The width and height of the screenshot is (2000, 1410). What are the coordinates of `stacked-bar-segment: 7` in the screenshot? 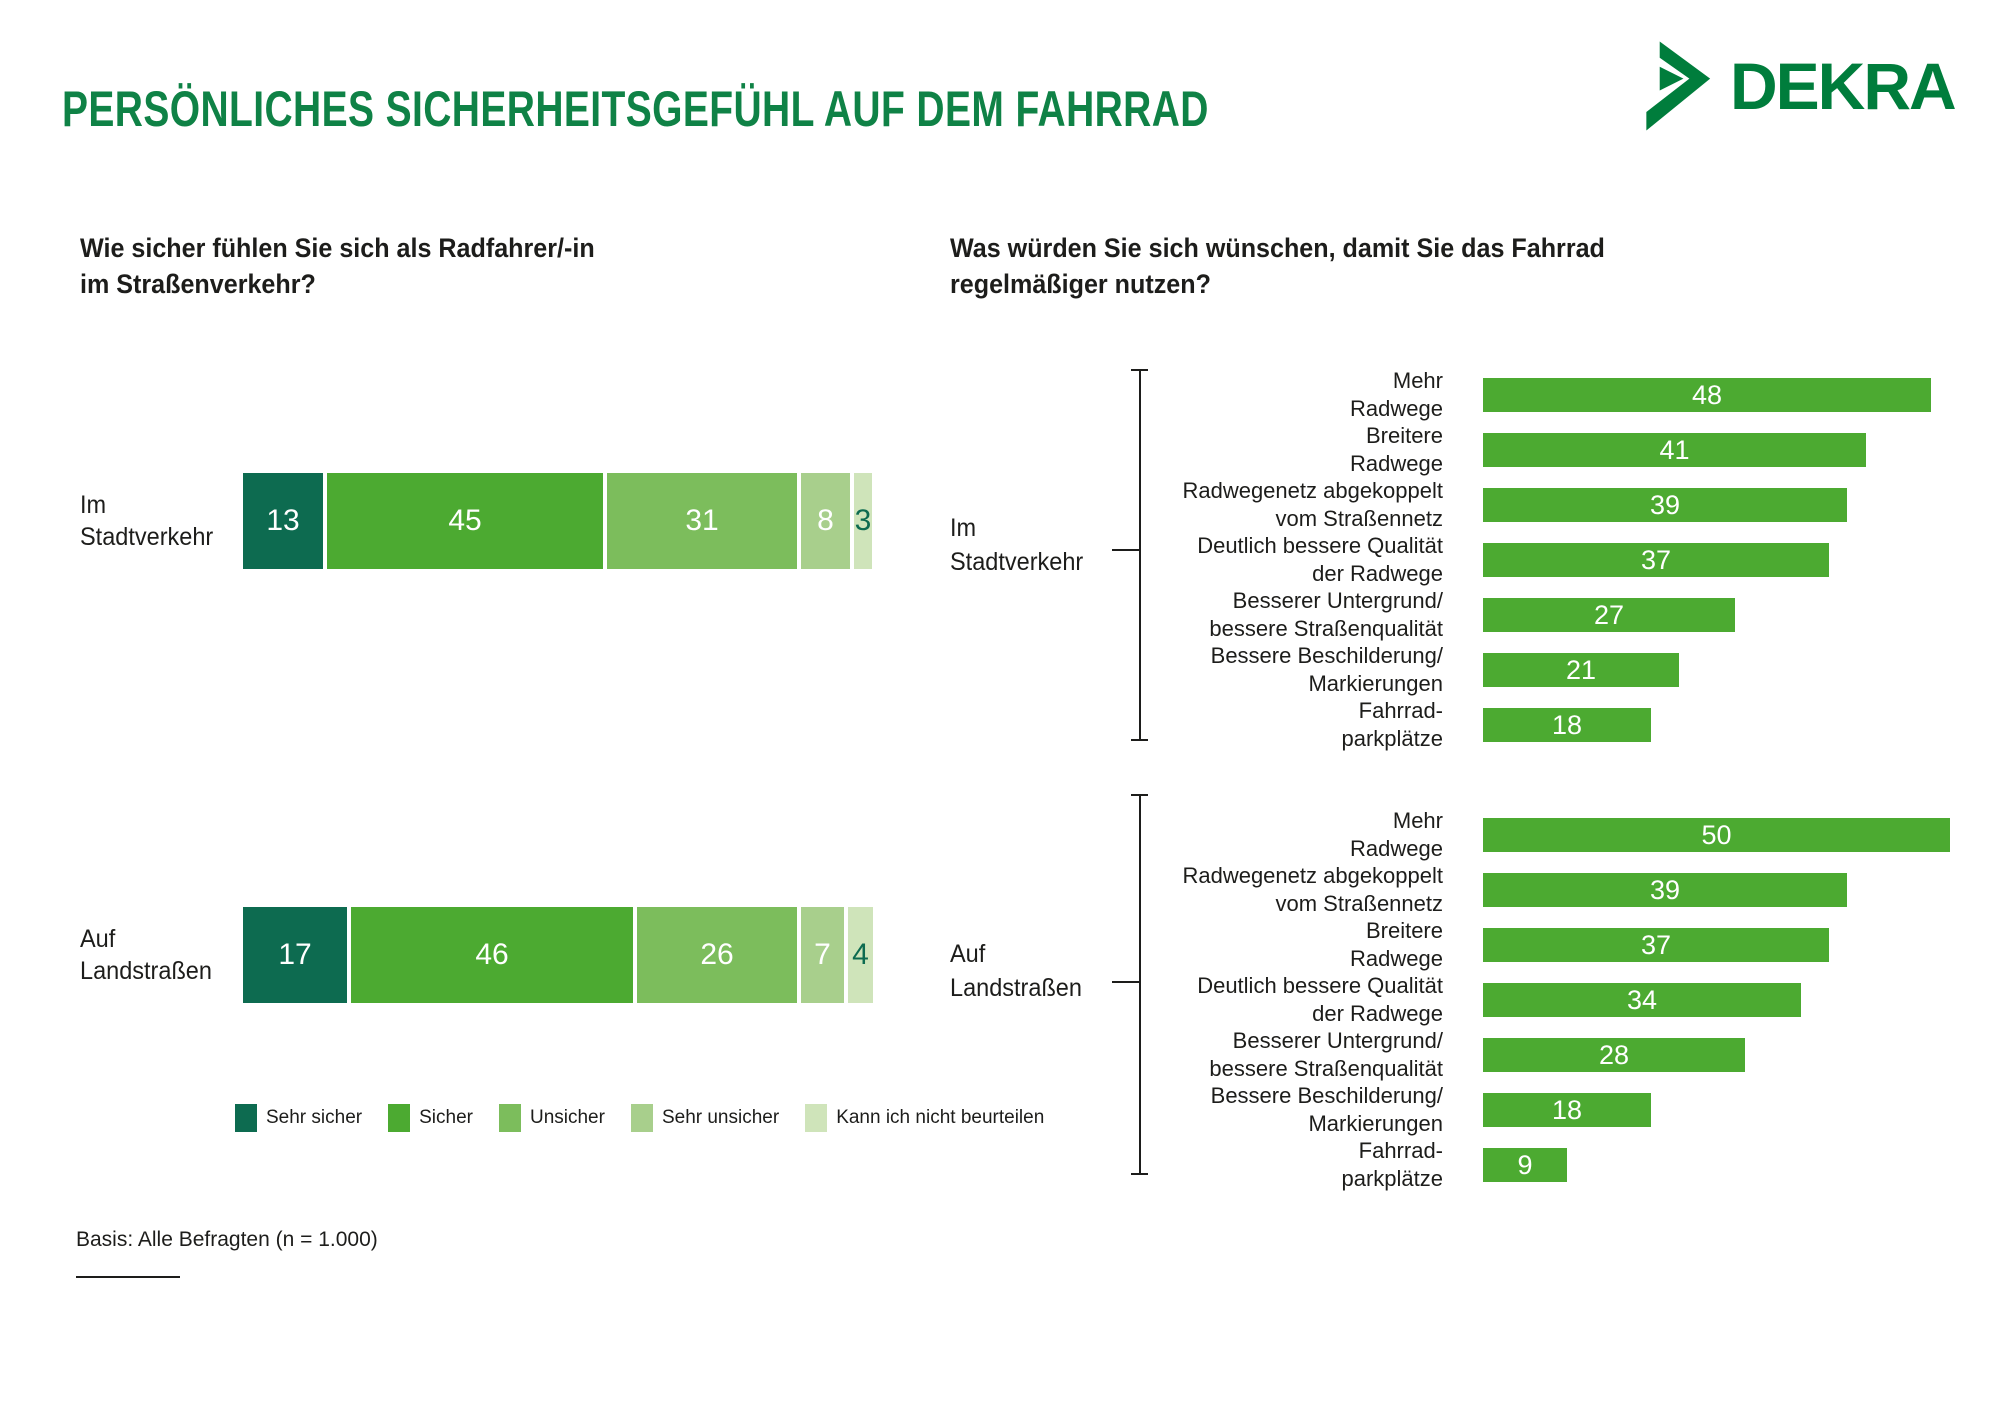 It's located at (822, 955).